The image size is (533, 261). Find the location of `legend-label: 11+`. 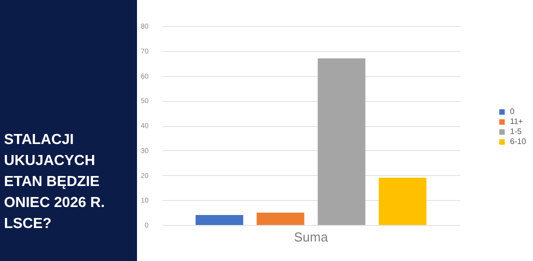

legend-label: 11+ is located at coordinates (517, 121).